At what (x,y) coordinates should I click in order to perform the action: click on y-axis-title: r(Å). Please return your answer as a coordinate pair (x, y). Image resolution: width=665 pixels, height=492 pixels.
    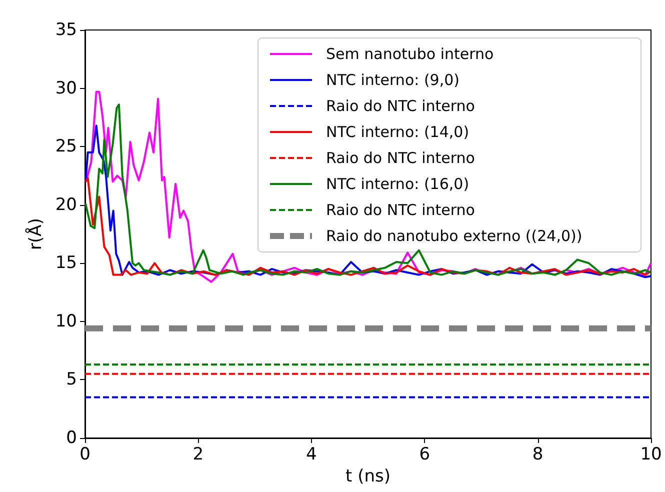
    Looking at the image, I should click on (35, 234).